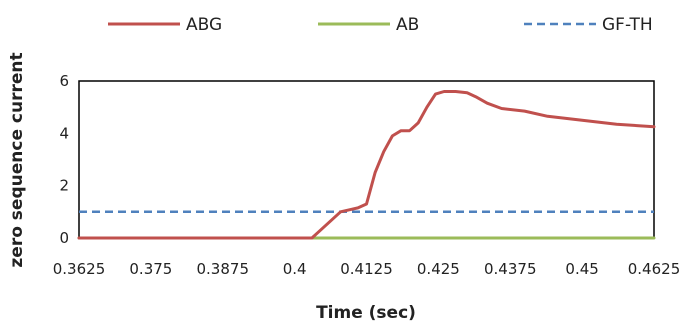 This screenshot has width=690, height=329. Describe the element at coordinates (64, 238) in the screenshot. I see `y-tick-label: 0` at that location.